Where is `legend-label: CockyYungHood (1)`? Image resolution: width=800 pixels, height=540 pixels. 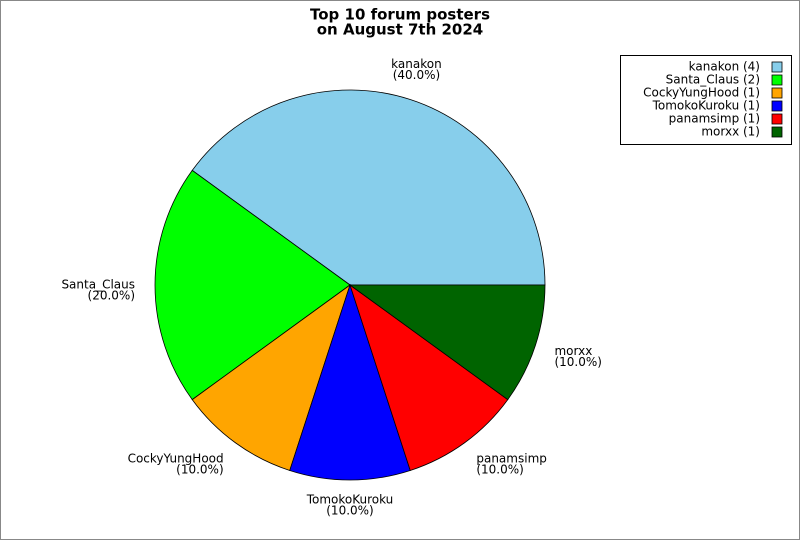
legend-label: CockyYungHood (1) is located at coordinates (701, 93).